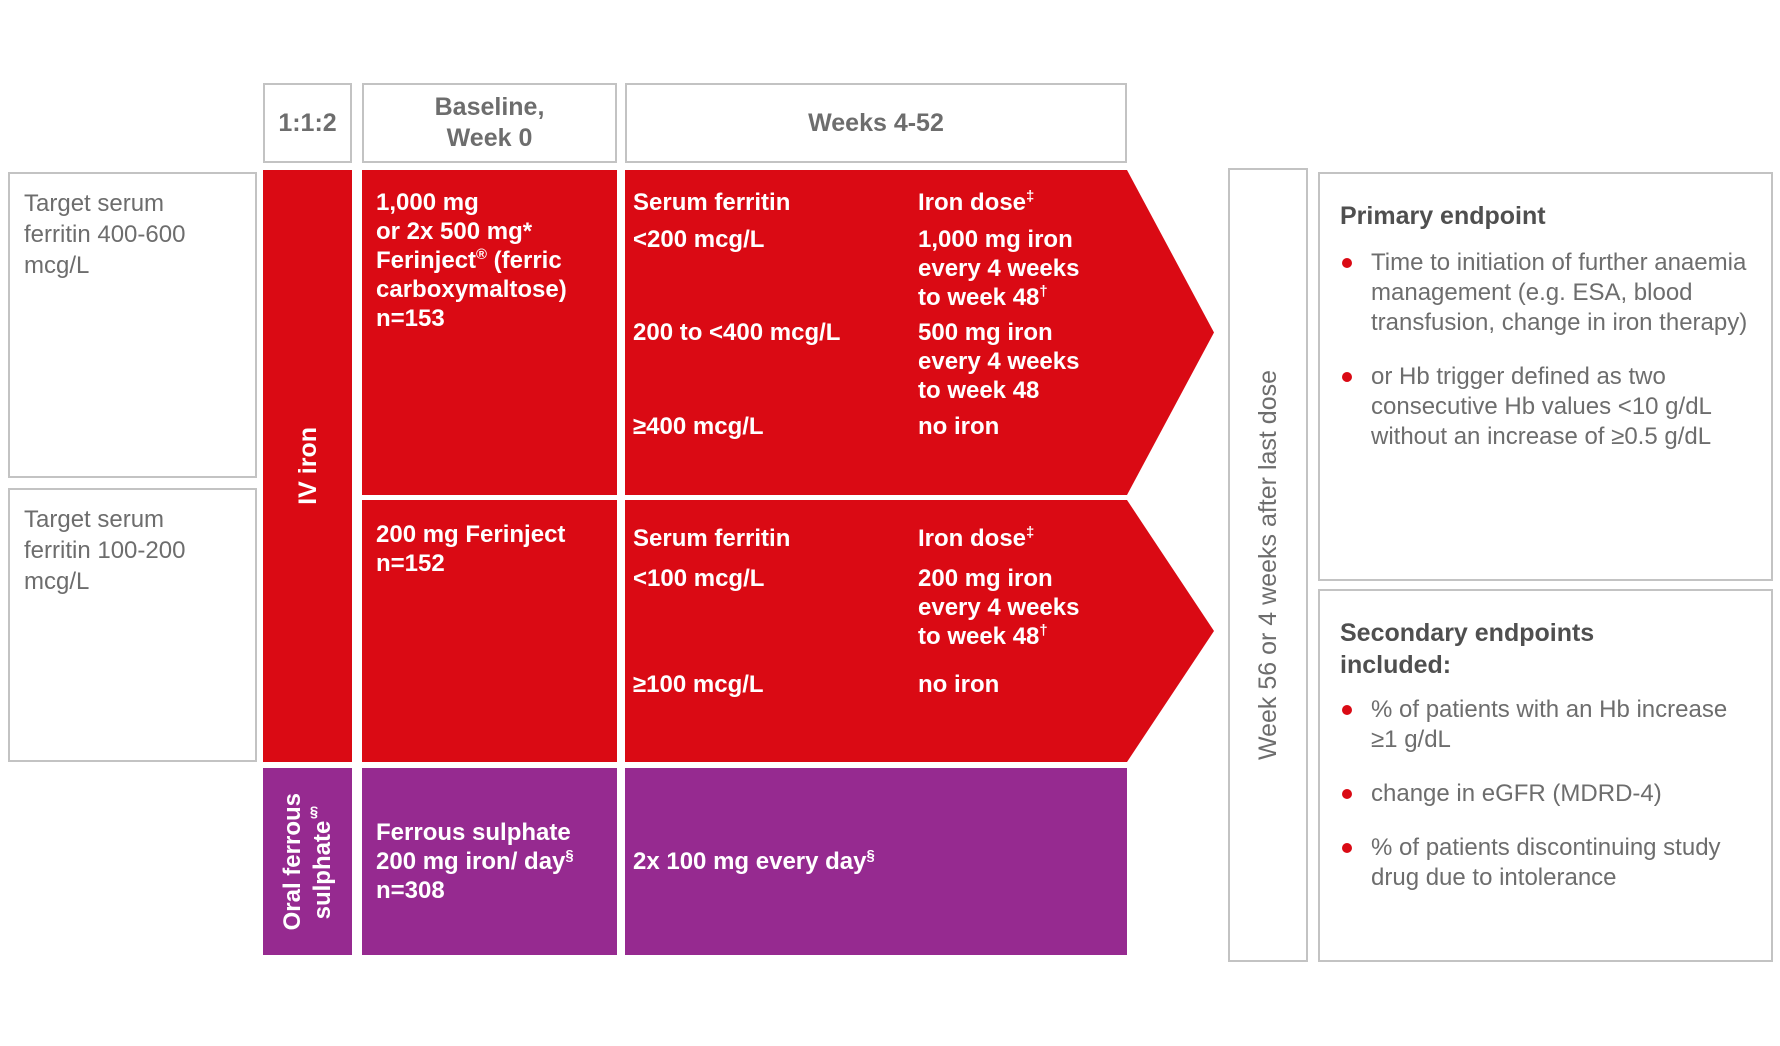  I want to click on header-weeks-label: Weeks 4-52, so click(876, 122).